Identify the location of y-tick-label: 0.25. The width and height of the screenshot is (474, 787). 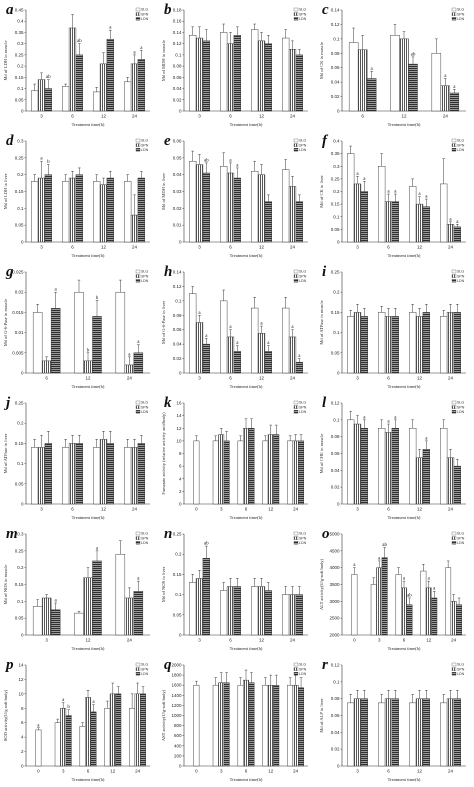
(19, 403).